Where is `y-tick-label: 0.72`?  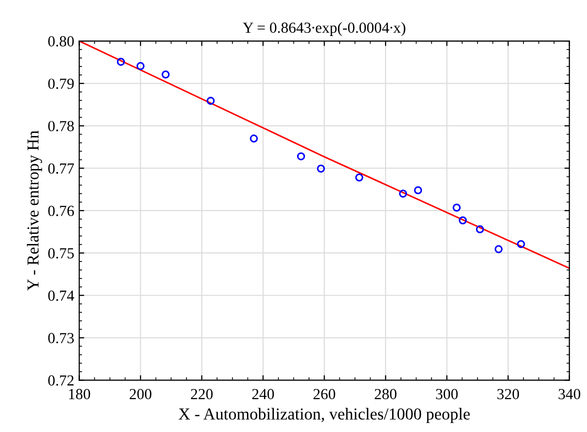
y-tick-label: 0.72 is located at coordinates (61, 380).